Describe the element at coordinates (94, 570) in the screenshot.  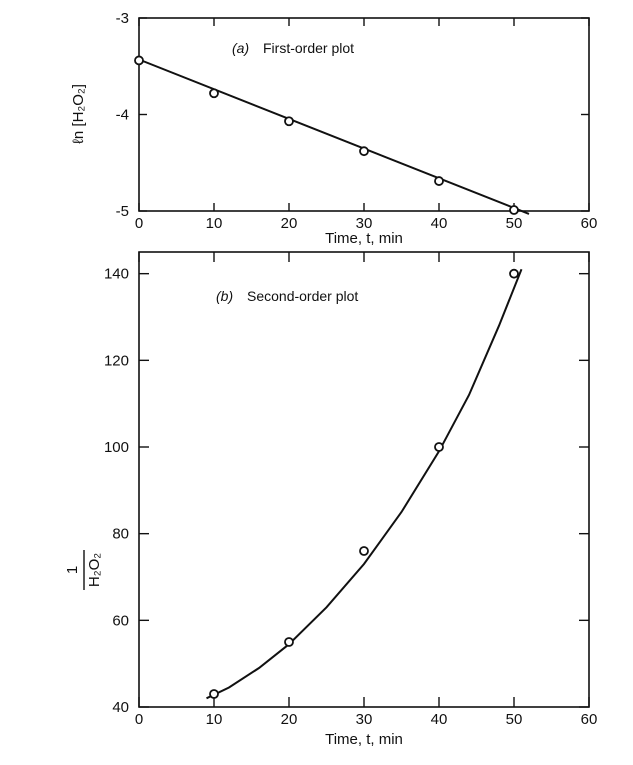
I see `panel-b-y-label-denominator: H₂O₂` at that location.